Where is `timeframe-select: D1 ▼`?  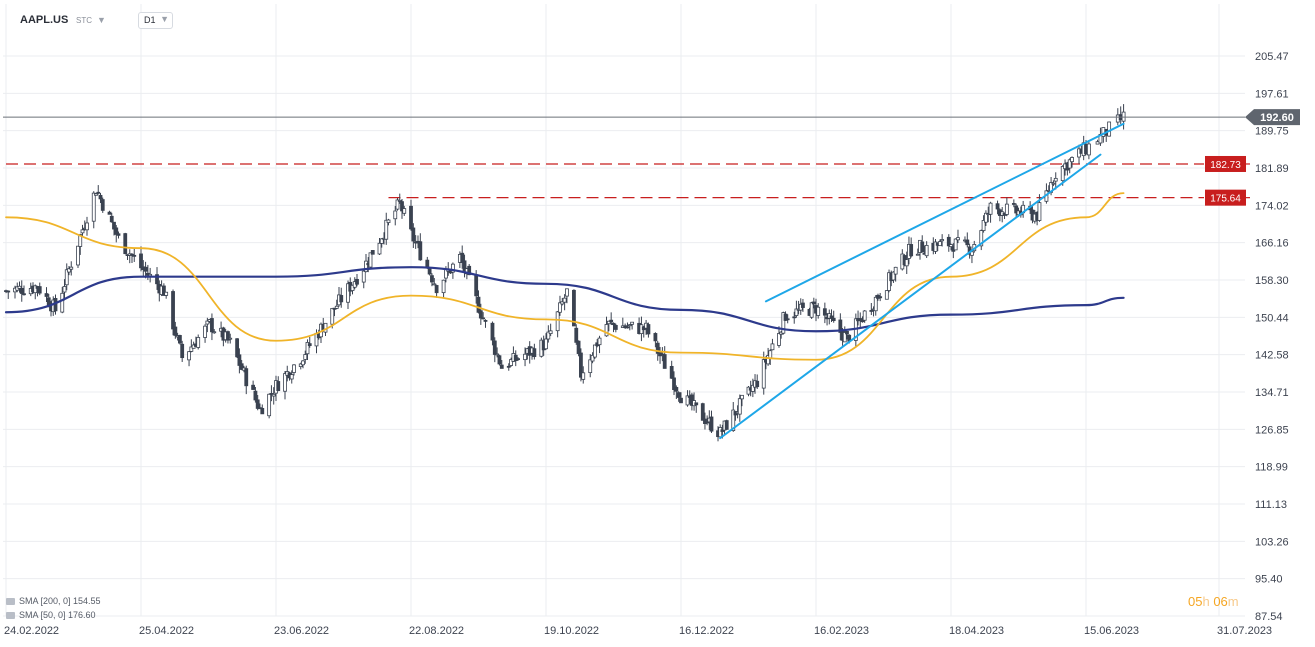 timeframe-select: D1 ▼ is located at coordinates (155, 20).